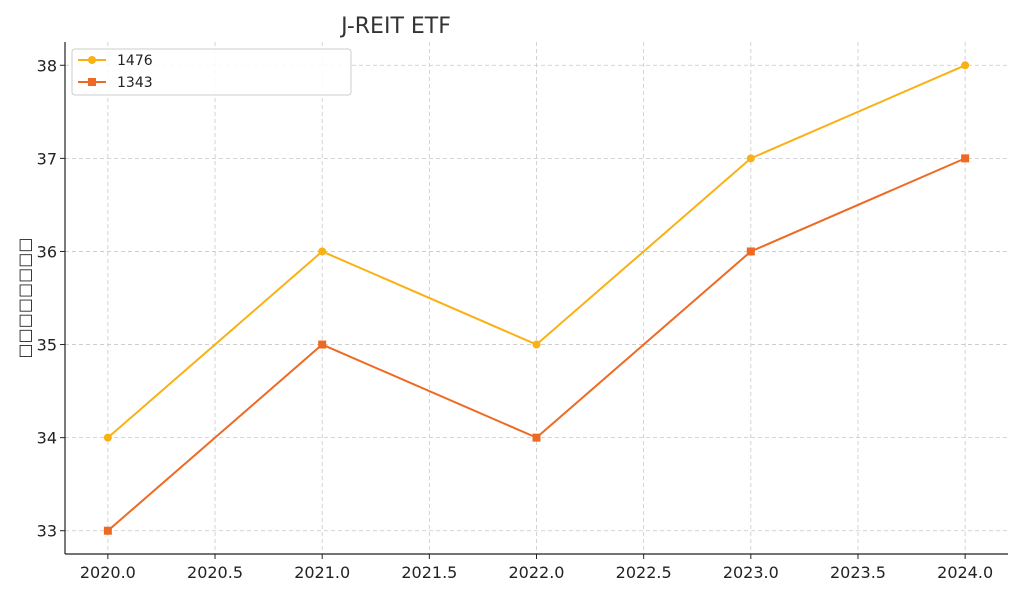 The image size is (1024, 614). Describe the element at coordinates (395, 26) in the screenshot. I see `chart-title: J-REIT ETF` at that location.